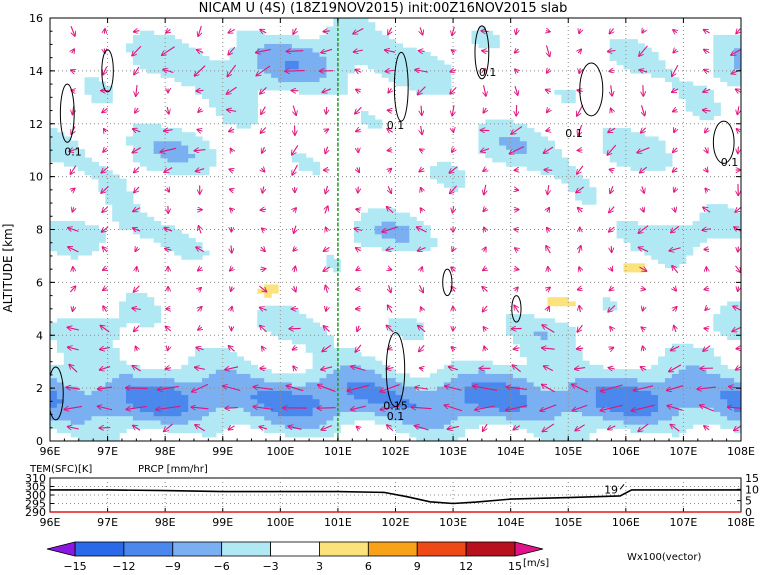 The height and width of the screenshot is (575, 767). What do you see at coordinates (338, 451) in the screenshot?
I see `x-tick-label: 101E` at bounding box center [338, 451].